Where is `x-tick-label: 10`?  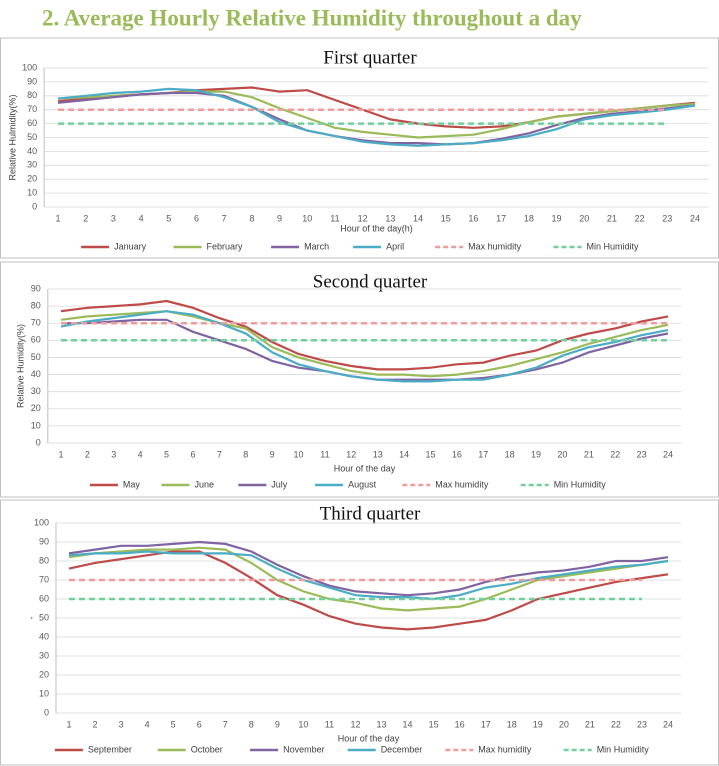 x-tick-label: 10 is located at coordinates (307, 218).